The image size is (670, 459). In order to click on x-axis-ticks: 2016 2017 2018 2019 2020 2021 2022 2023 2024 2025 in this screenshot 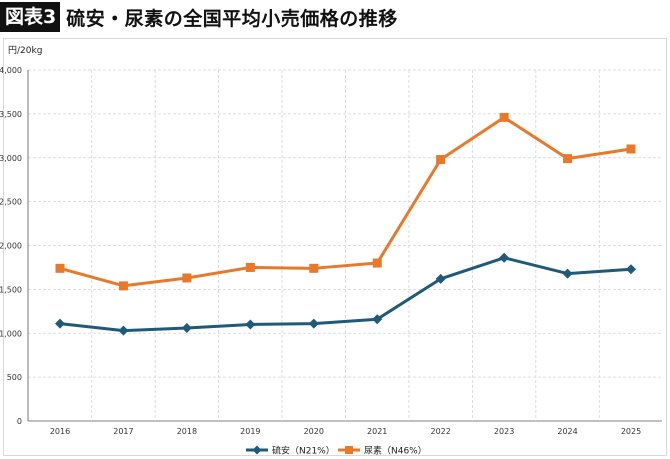, I will do `click(345, 431)`.